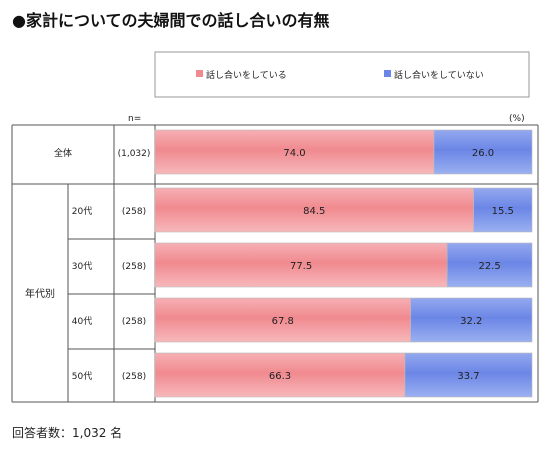  I want to click on bar-segment-20s-talks, so click(314, 210).